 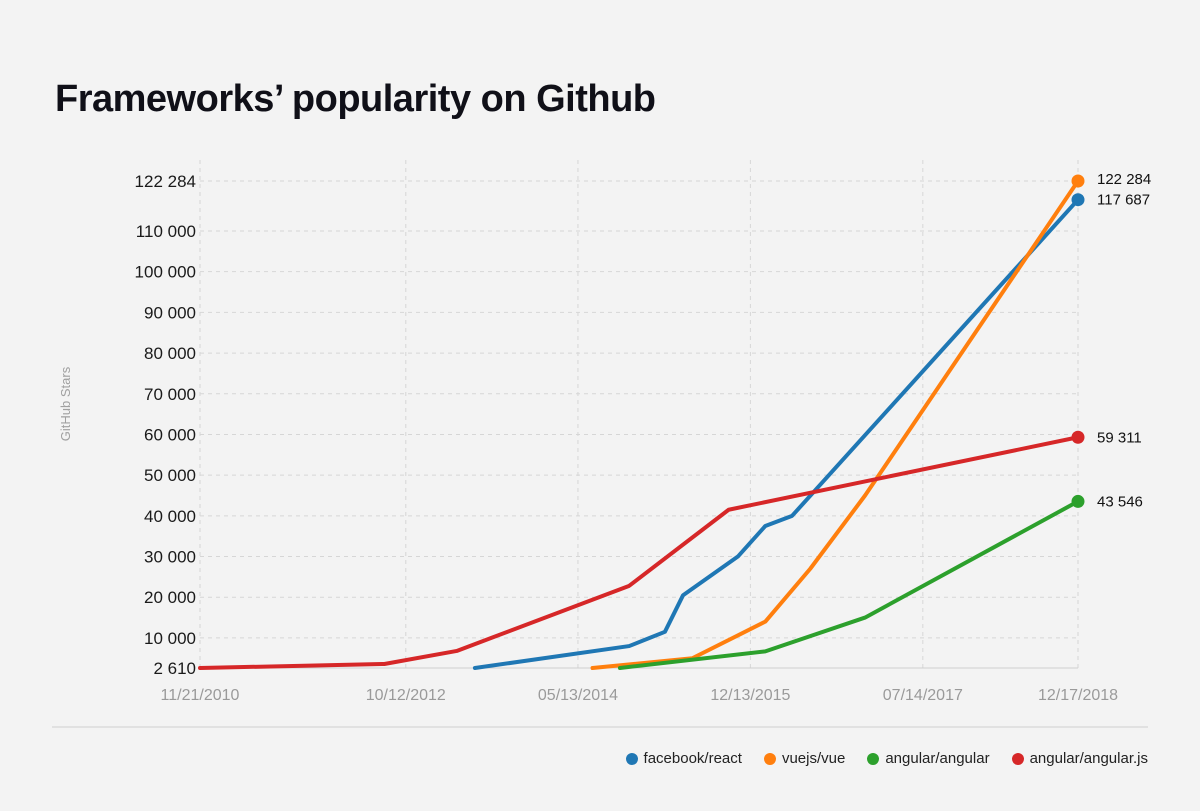 What do you see at coordinates (174, 668) in the screenshot?
I see `y-tick-label: 2 610` at bounding box center [174, 668].